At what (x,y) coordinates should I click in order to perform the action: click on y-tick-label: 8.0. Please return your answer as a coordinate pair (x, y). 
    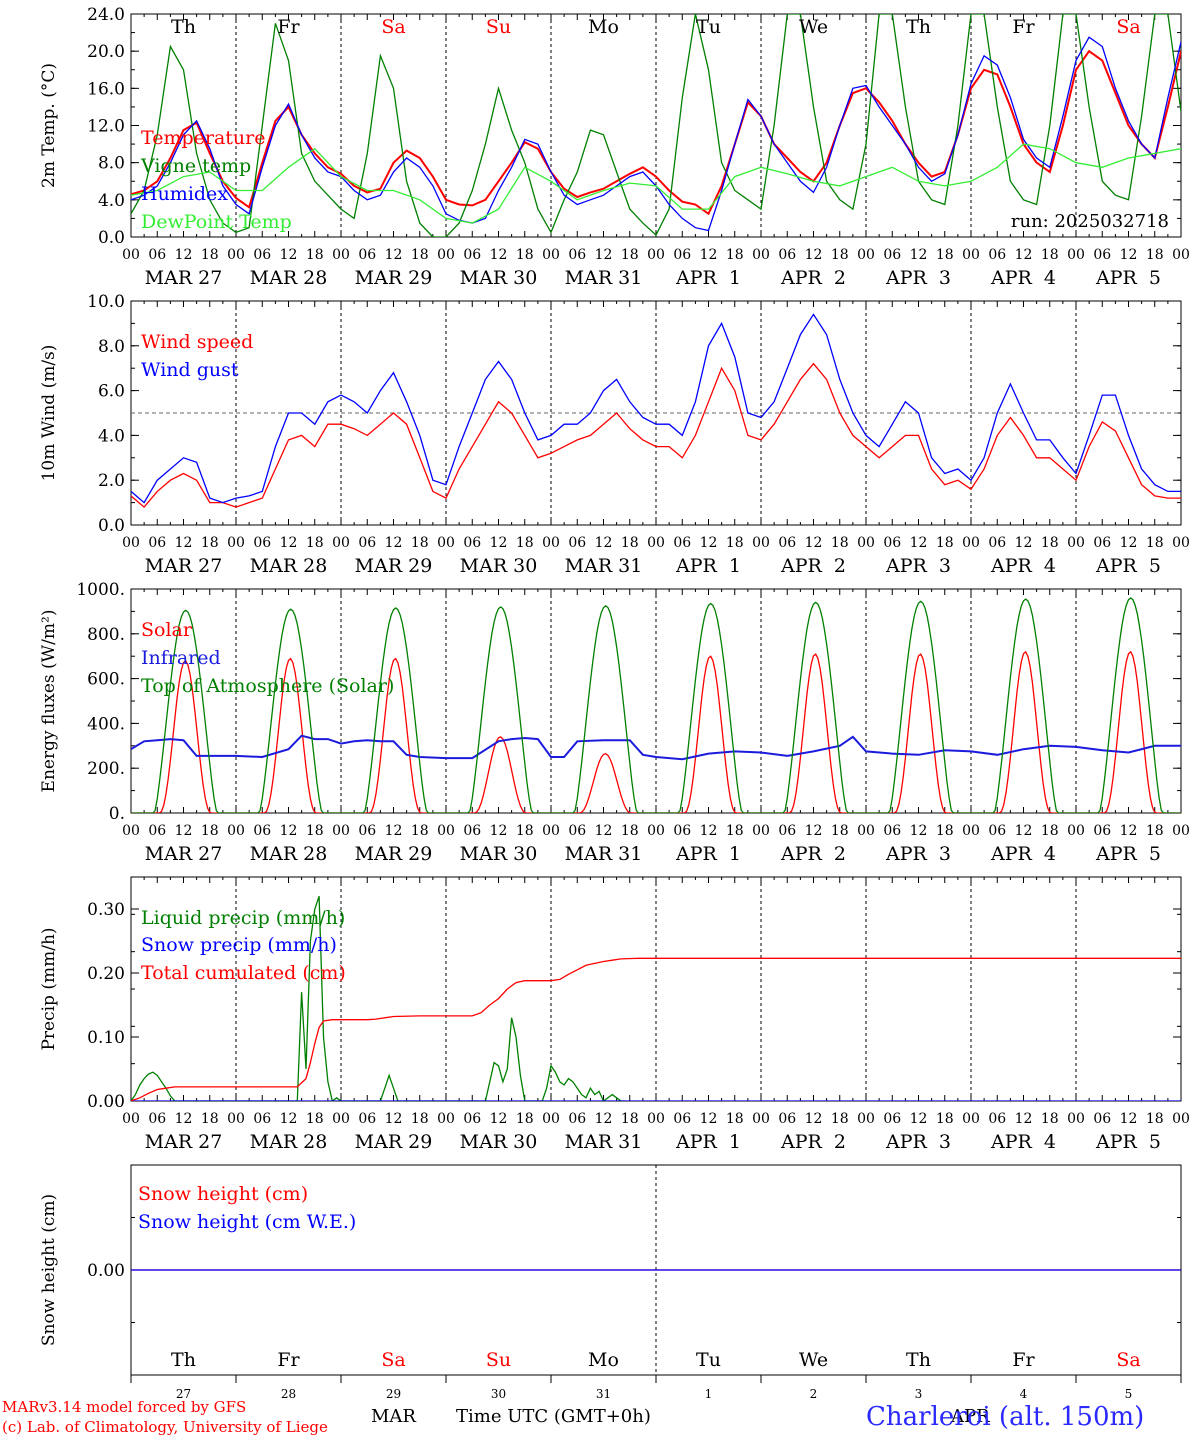
    Looking at the image, I should click on (111, 164).